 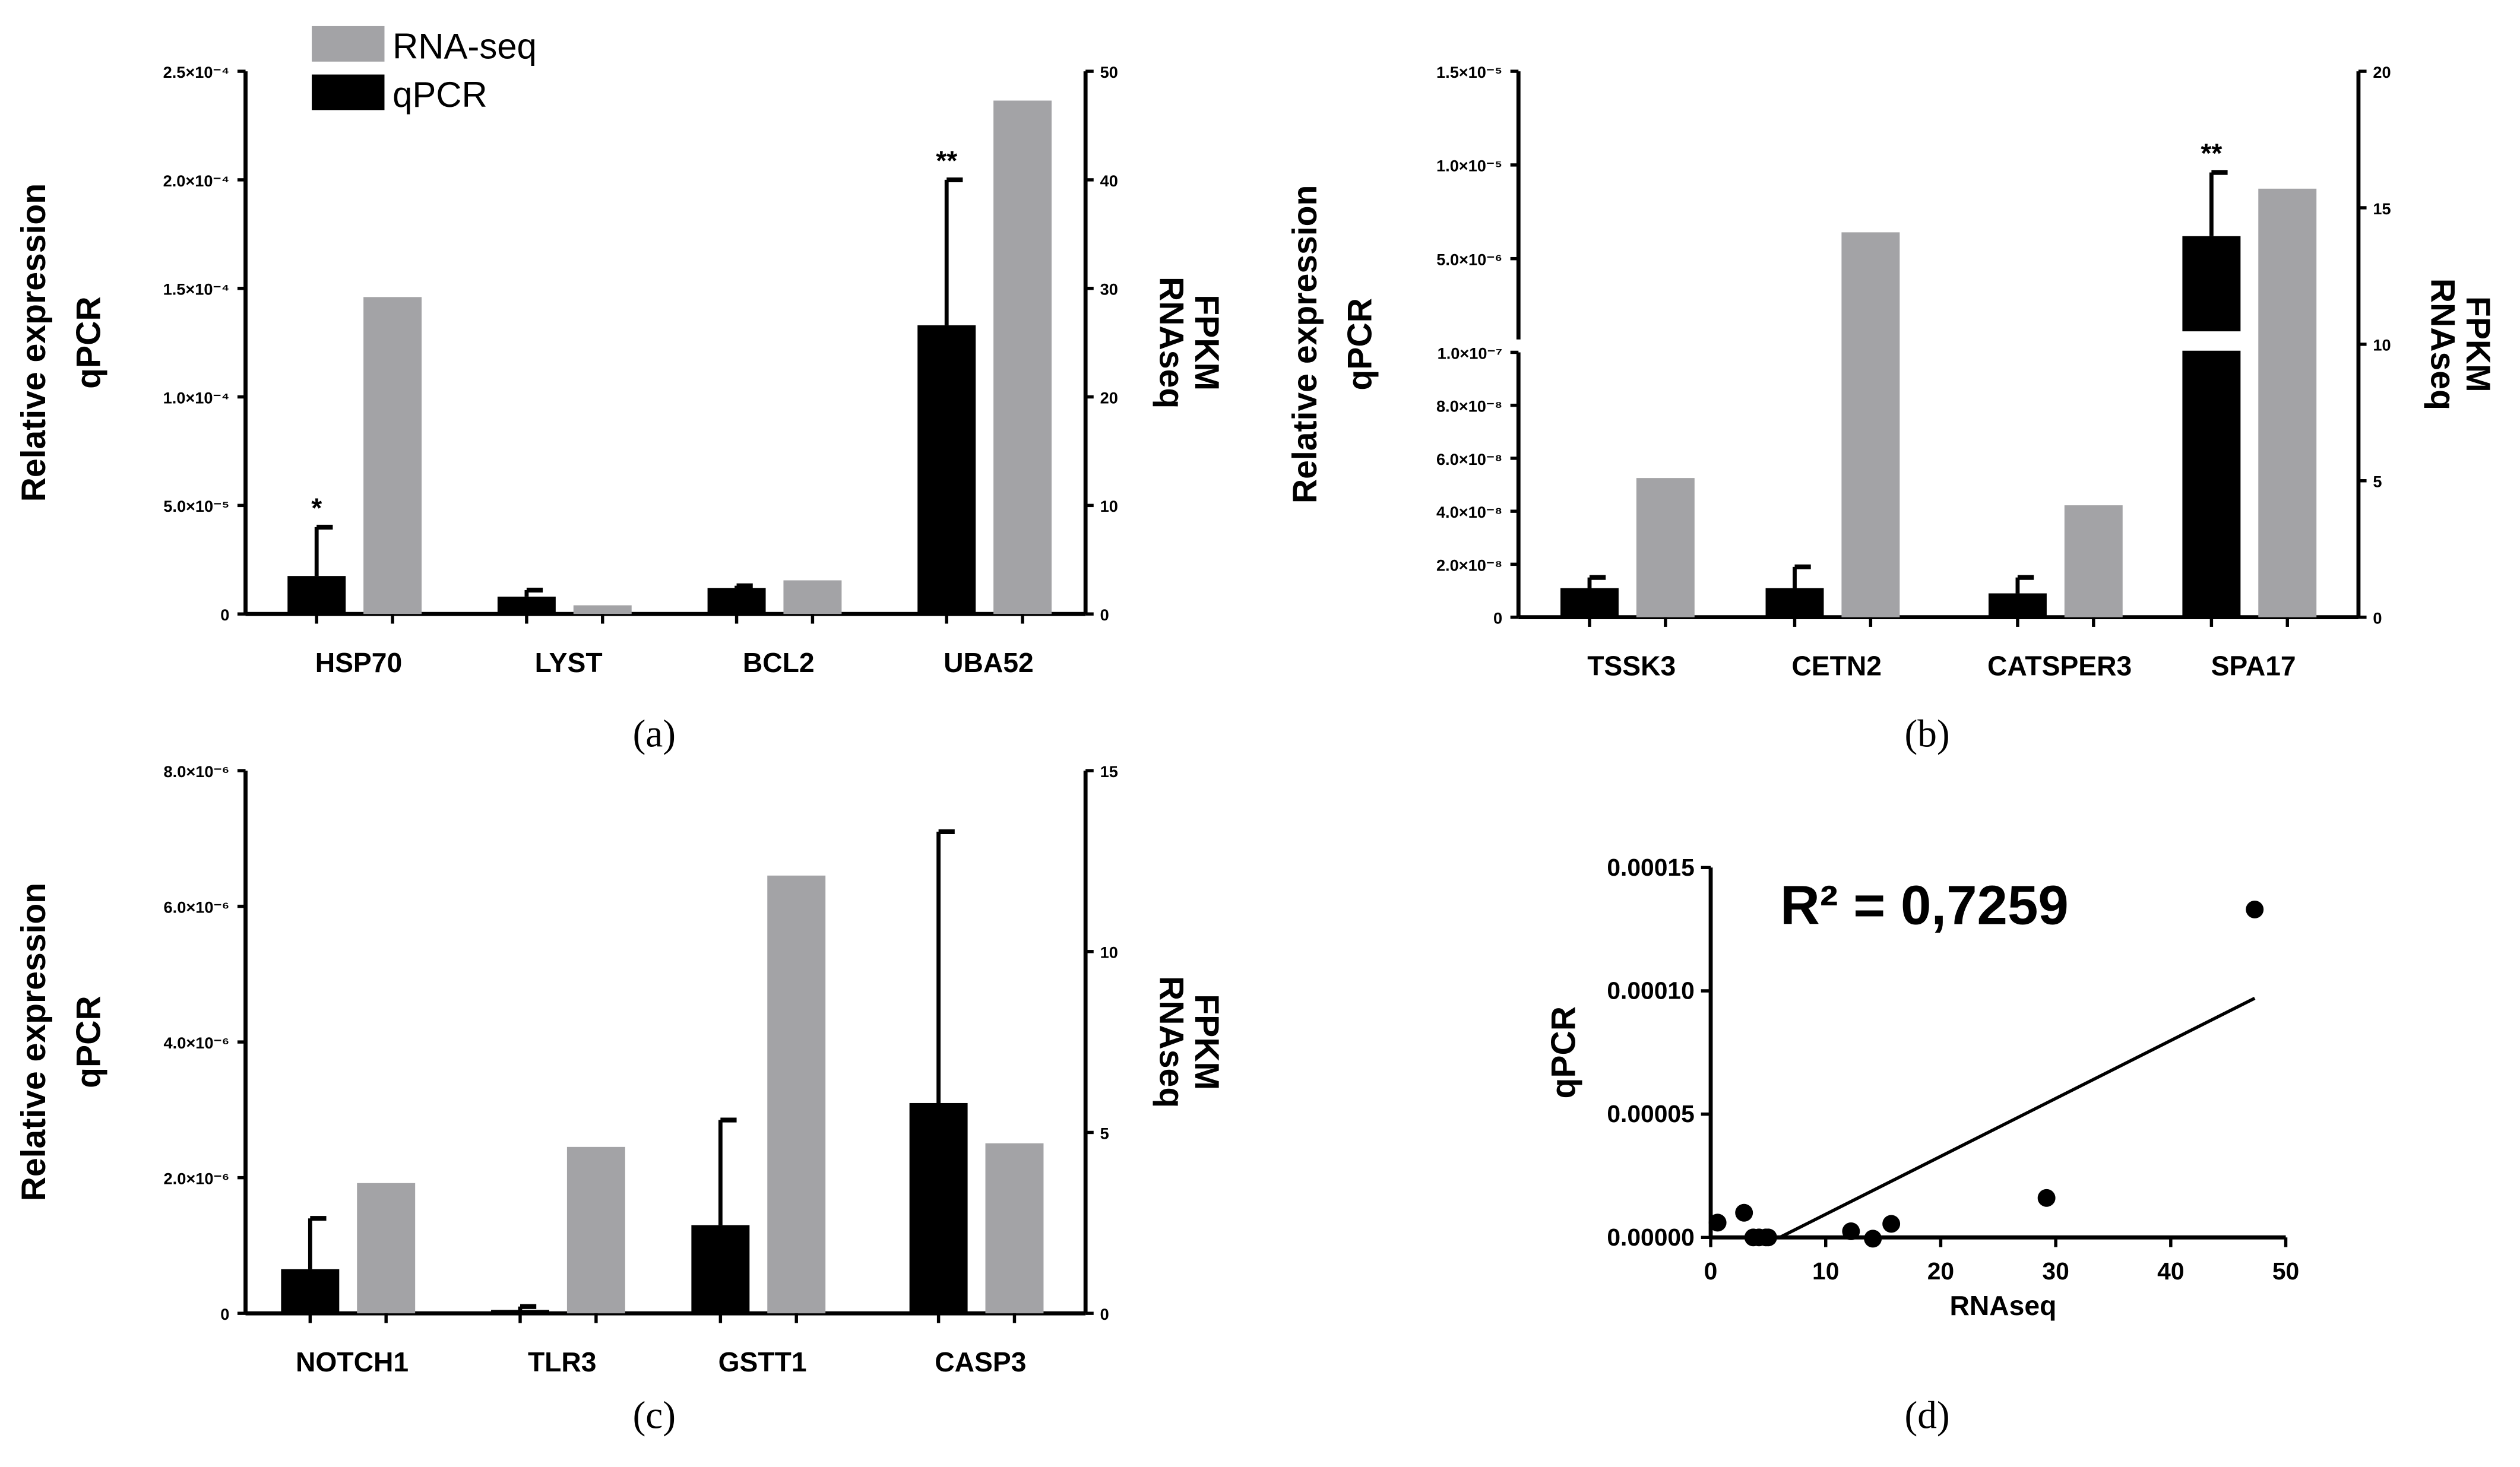 What do you see at coordinates (1927, 733) in the screenshot?
I see `panel-label: (b)` at bounding box center [1927, 733].